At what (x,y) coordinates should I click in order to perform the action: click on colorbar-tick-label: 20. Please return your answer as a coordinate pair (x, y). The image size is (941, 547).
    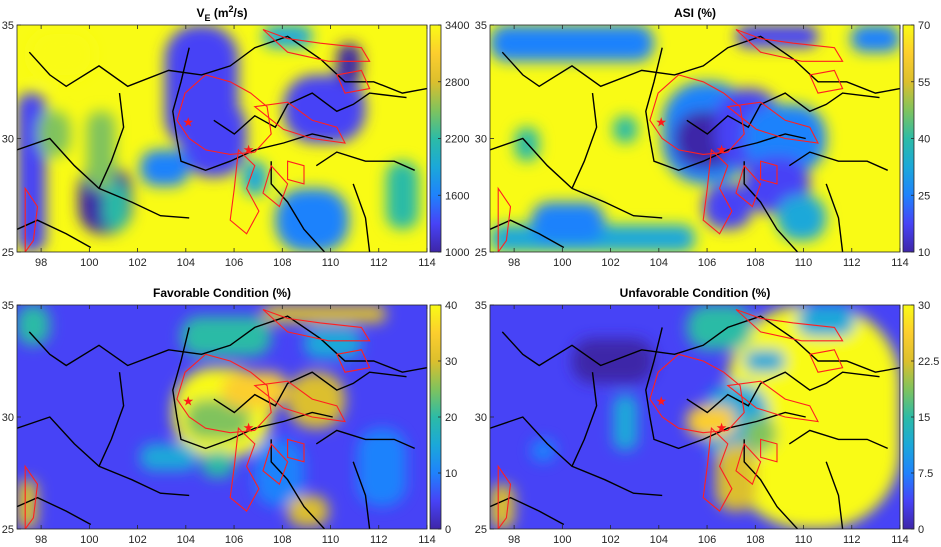
    Looking at the image, I should click on (451, 418).